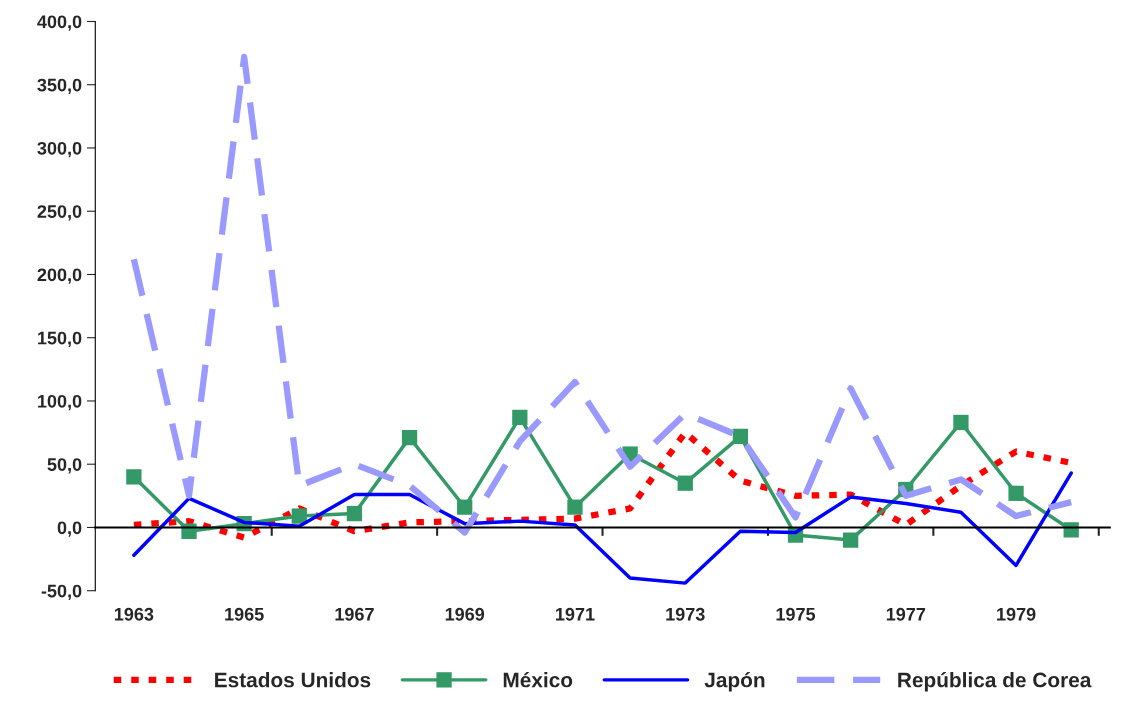 Image resolution: width=1121 pixels, height=716 pixels. I want to click on y-tick-label: 250,0, so click(59, 213).